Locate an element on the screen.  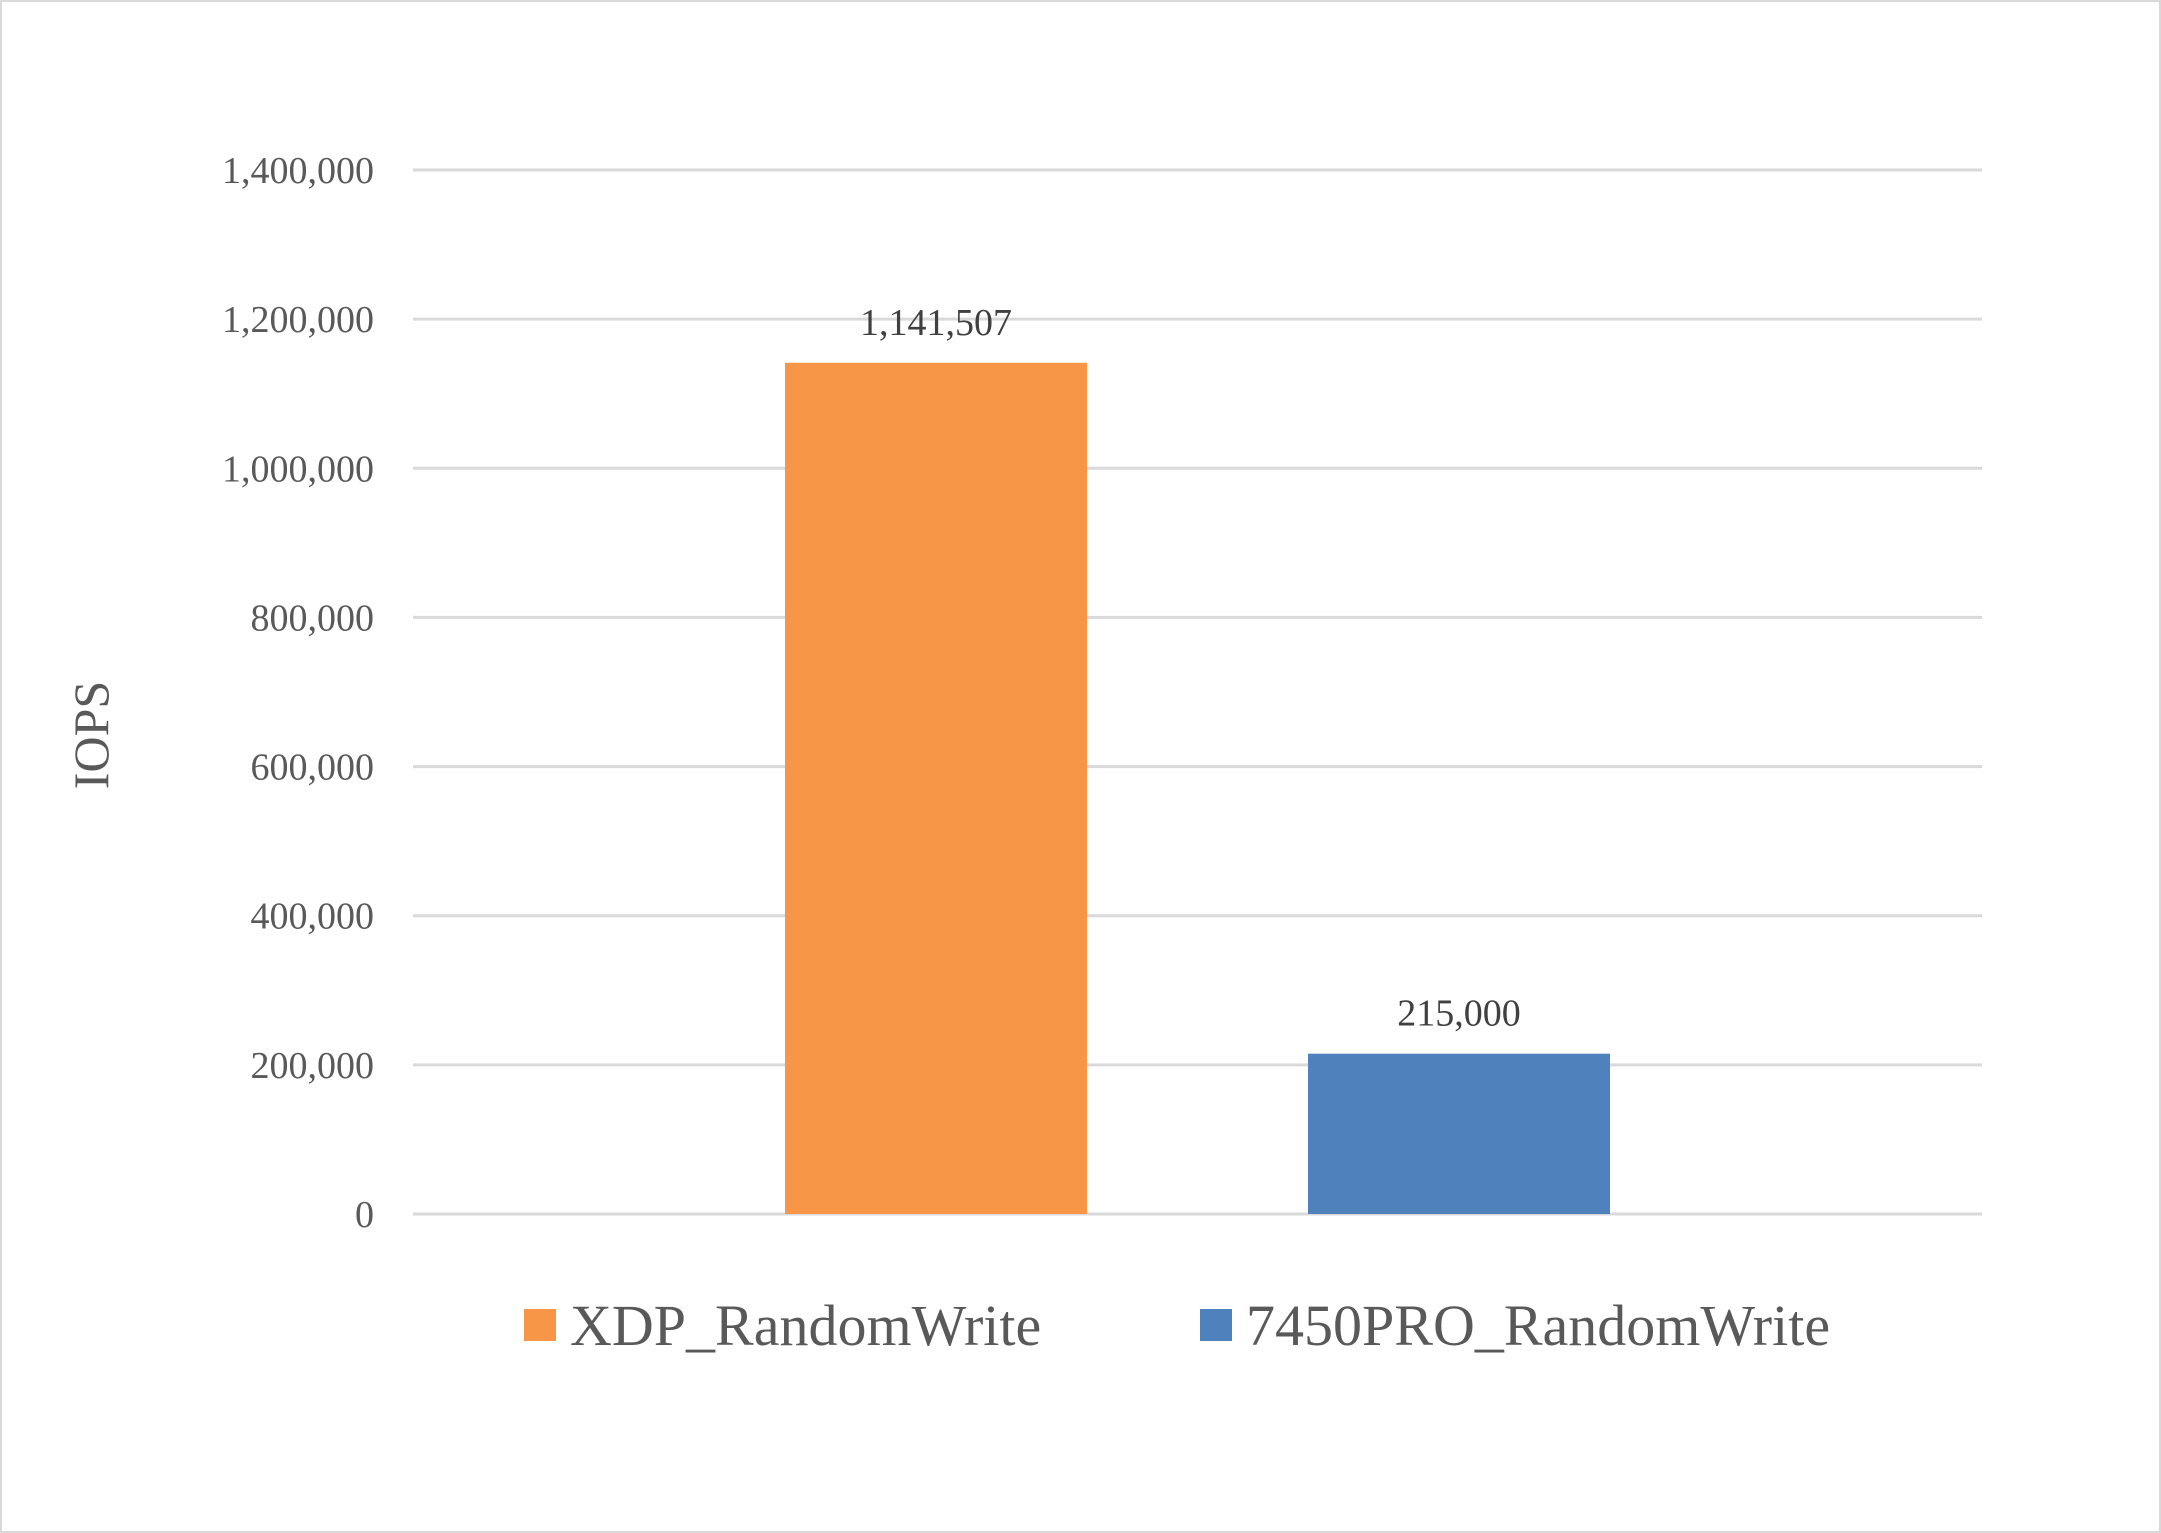
legend-label: XDP_RandomWrite is located at coordinates (805, 1325).